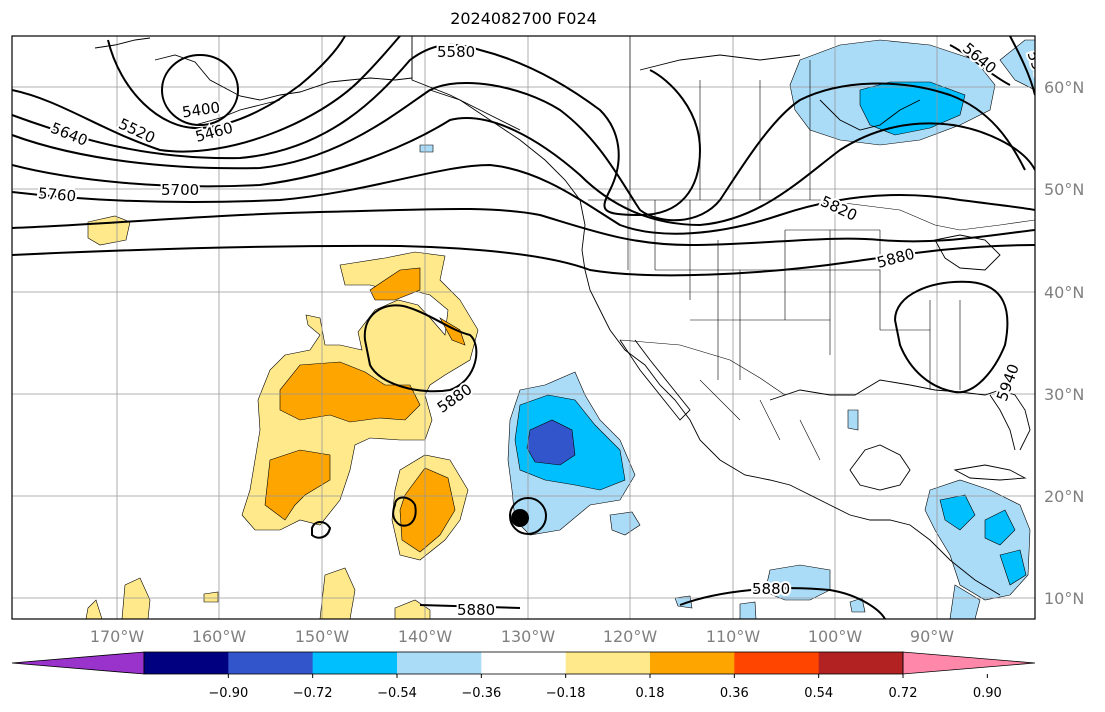  Describe the element at coordinates (228, 693) in the screenshot. I see `colorbar-tick-label: −0.90` at that location.